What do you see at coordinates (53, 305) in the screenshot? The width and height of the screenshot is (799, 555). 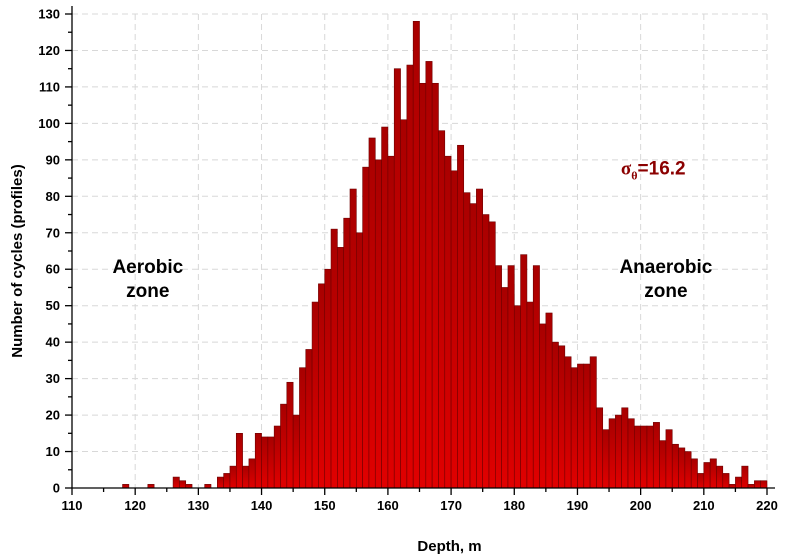 I see `y-tick-label: 50` at bounding box center [53, 305].